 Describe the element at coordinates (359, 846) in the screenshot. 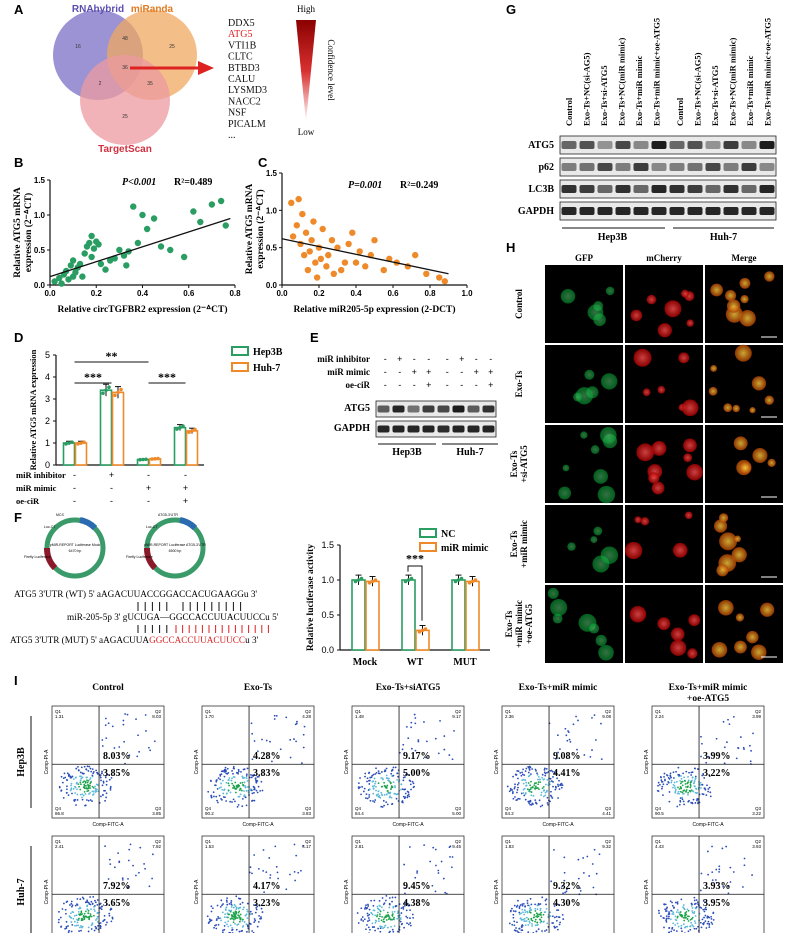

I see `quadrant-small-value: 2.81` at that location.